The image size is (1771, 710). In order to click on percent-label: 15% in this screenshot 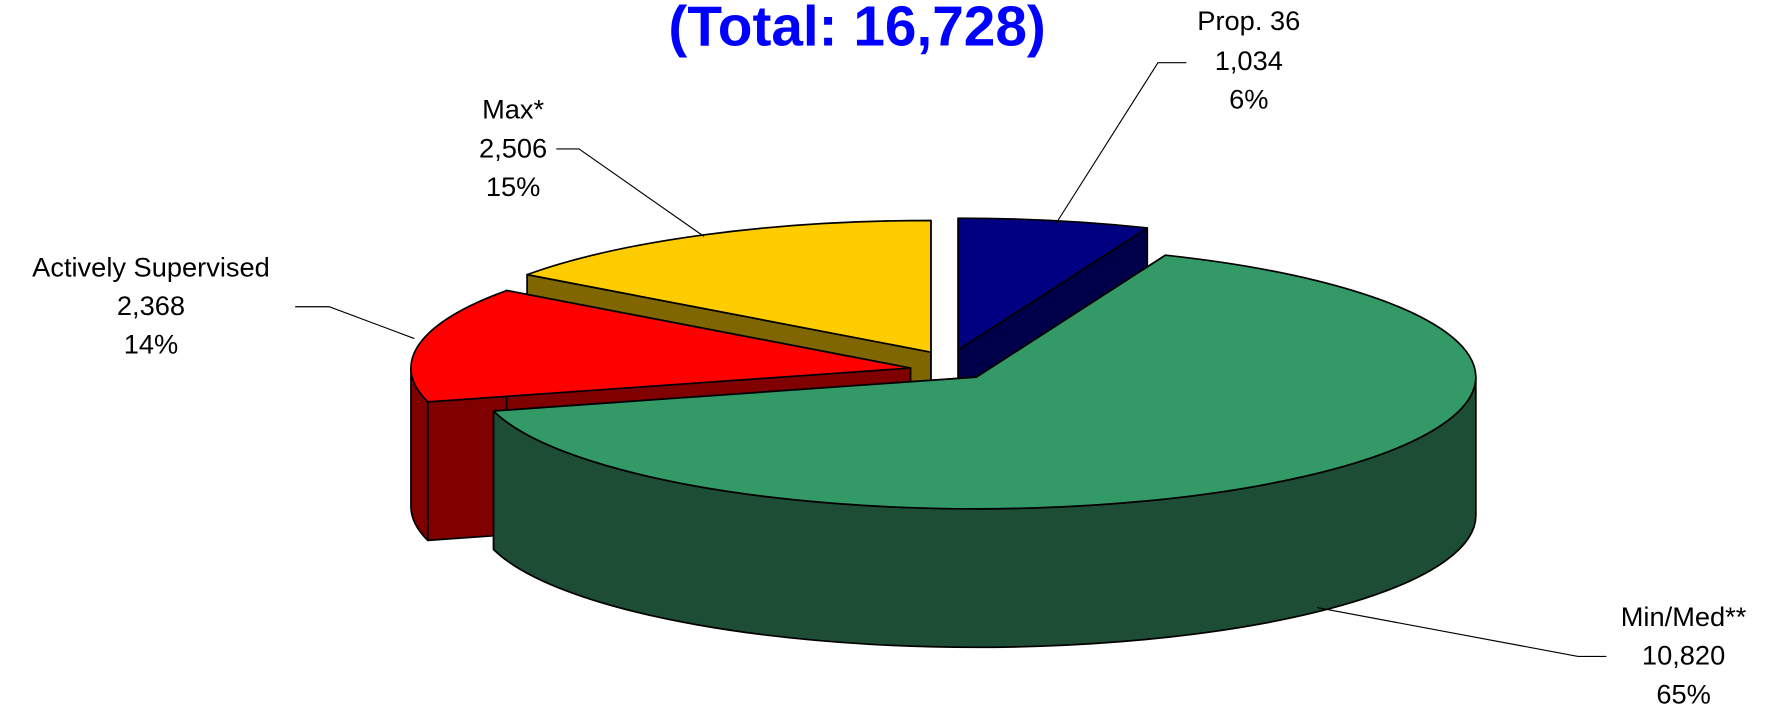, I will do `click(513, 186)`.